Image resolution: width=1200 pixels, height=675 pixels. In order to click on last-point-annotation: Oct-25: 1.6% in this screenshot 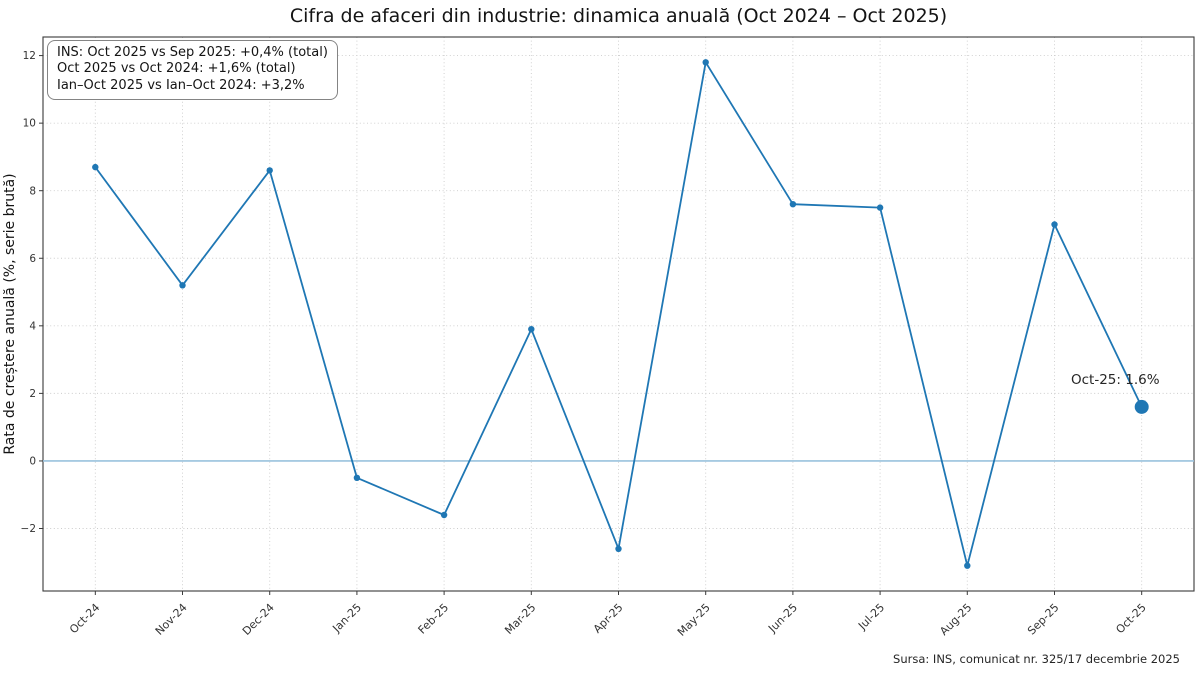, I will do `click(1115, 380)`.